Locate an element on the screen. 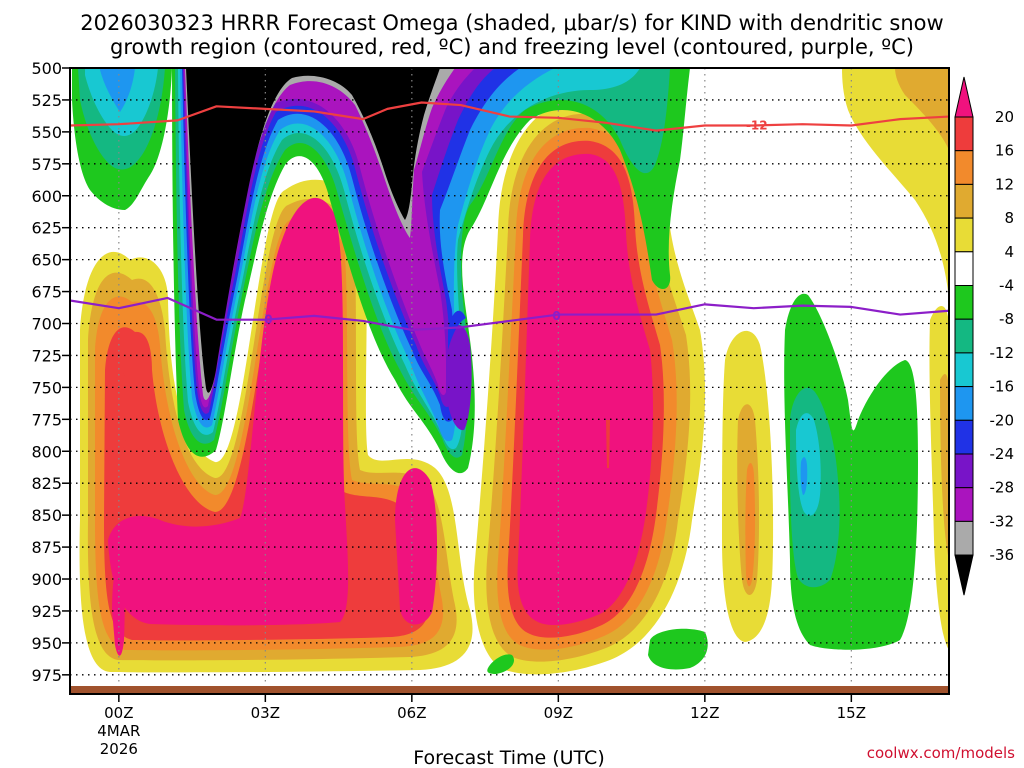 The width and height of the screenshot is (1024, 768). y-tick-label: 925 is located at coordinates (46, 611).